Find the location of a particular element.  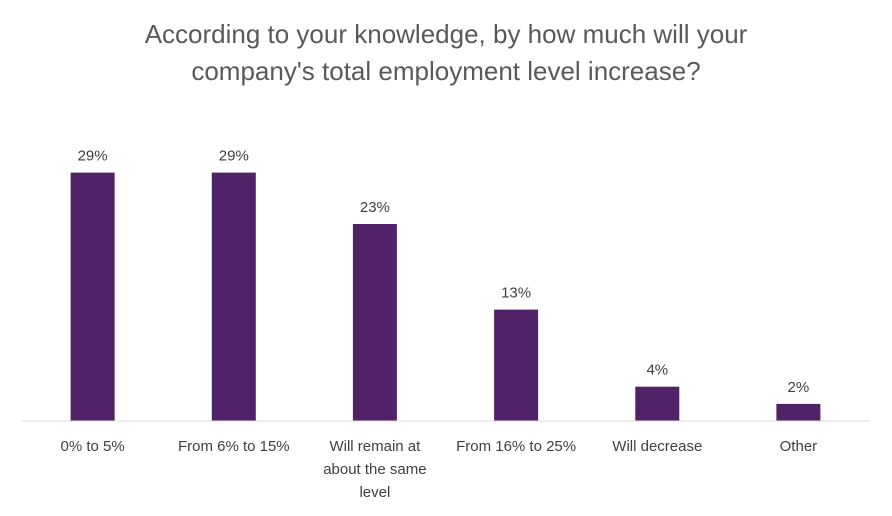

data-label-3: 13% is located at coordinates (516, 293).